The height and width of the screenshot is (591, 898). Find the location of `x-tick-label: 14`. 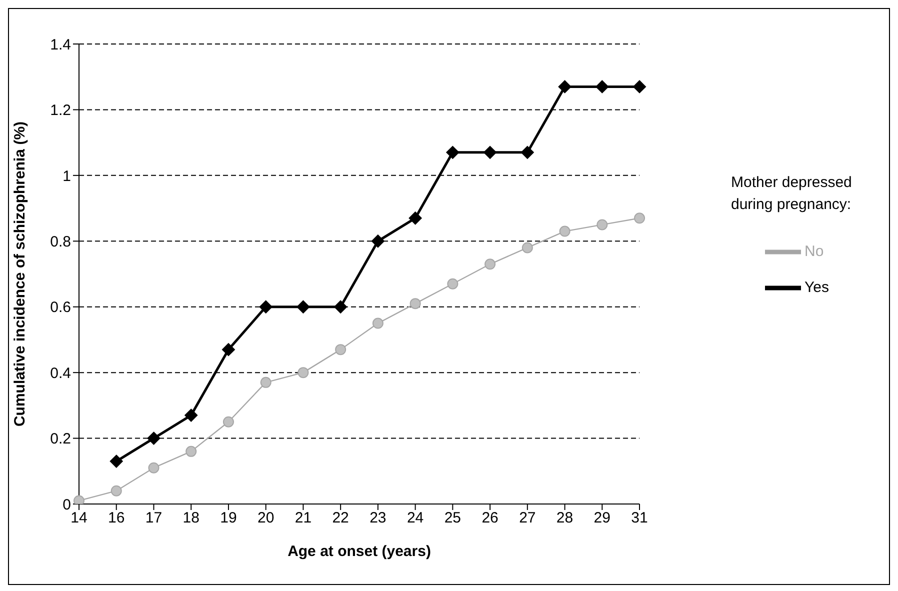

x-tick-label: 14 is located at coordinates (79, 518).